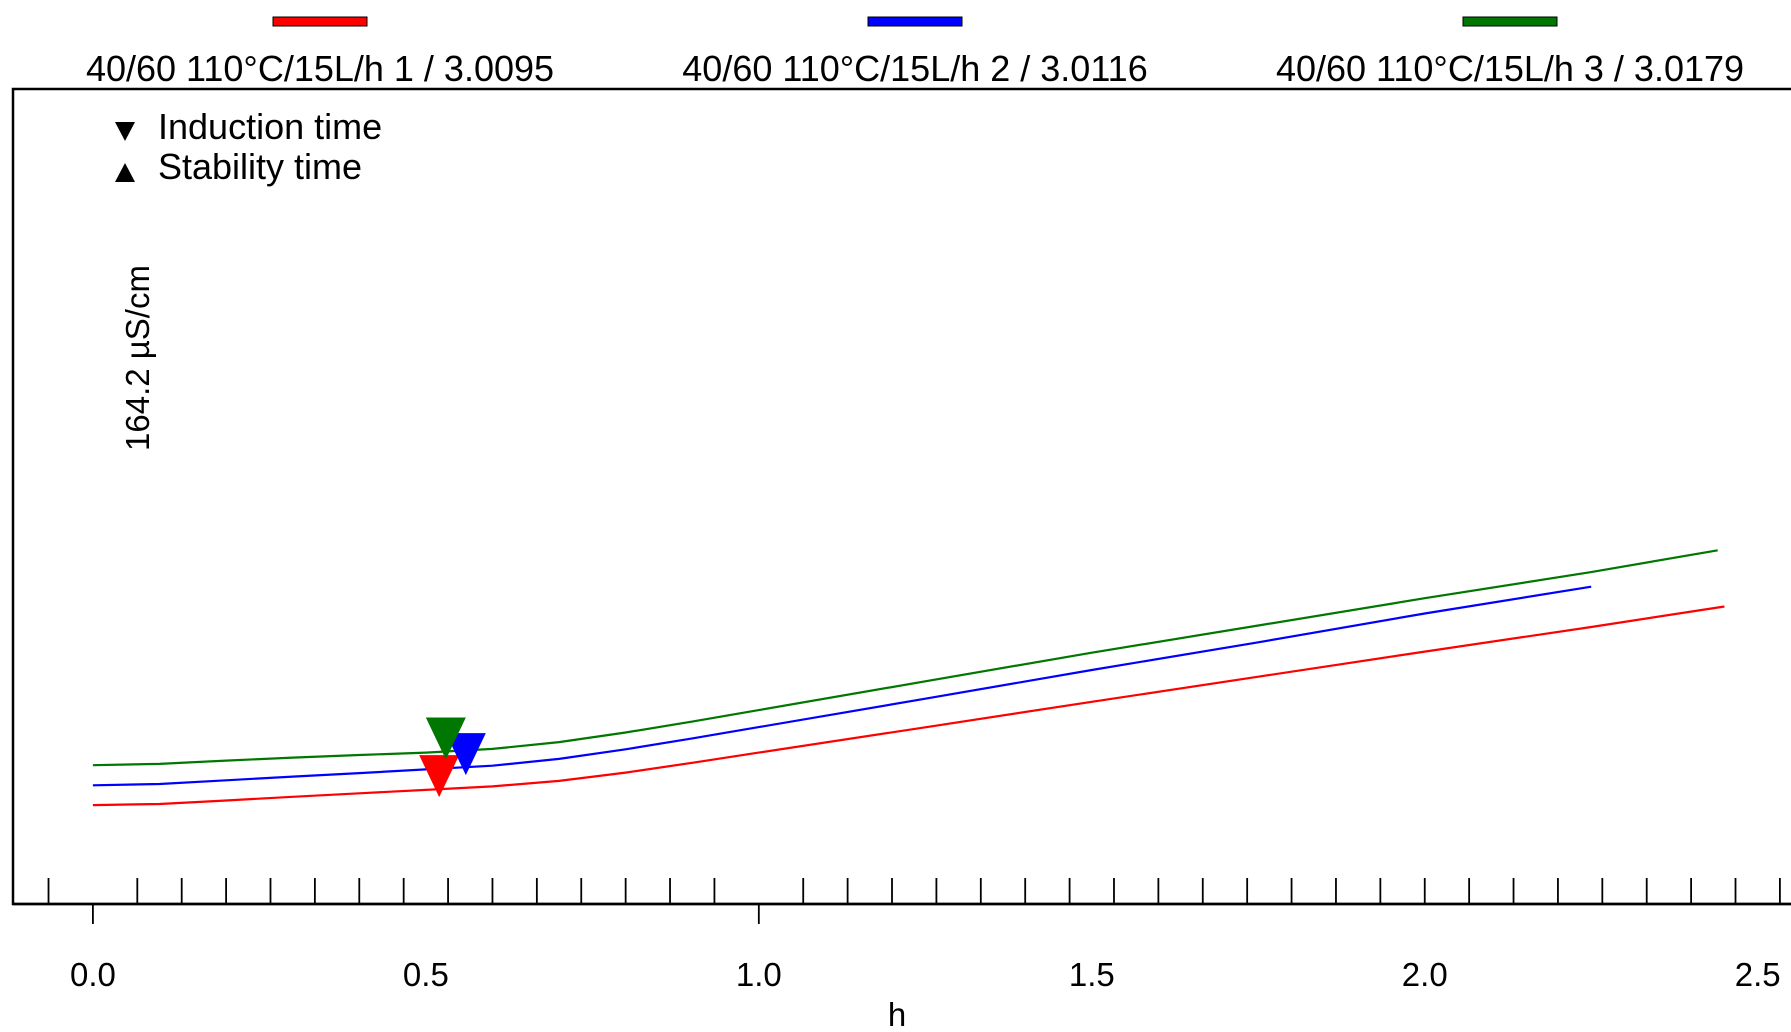 Image resolution: width=1791 pixels, height=1032 pixels. Describe the element at coordinates (125, 131) in the screenshot. I see `induction-time-legend-symbol` at that location.